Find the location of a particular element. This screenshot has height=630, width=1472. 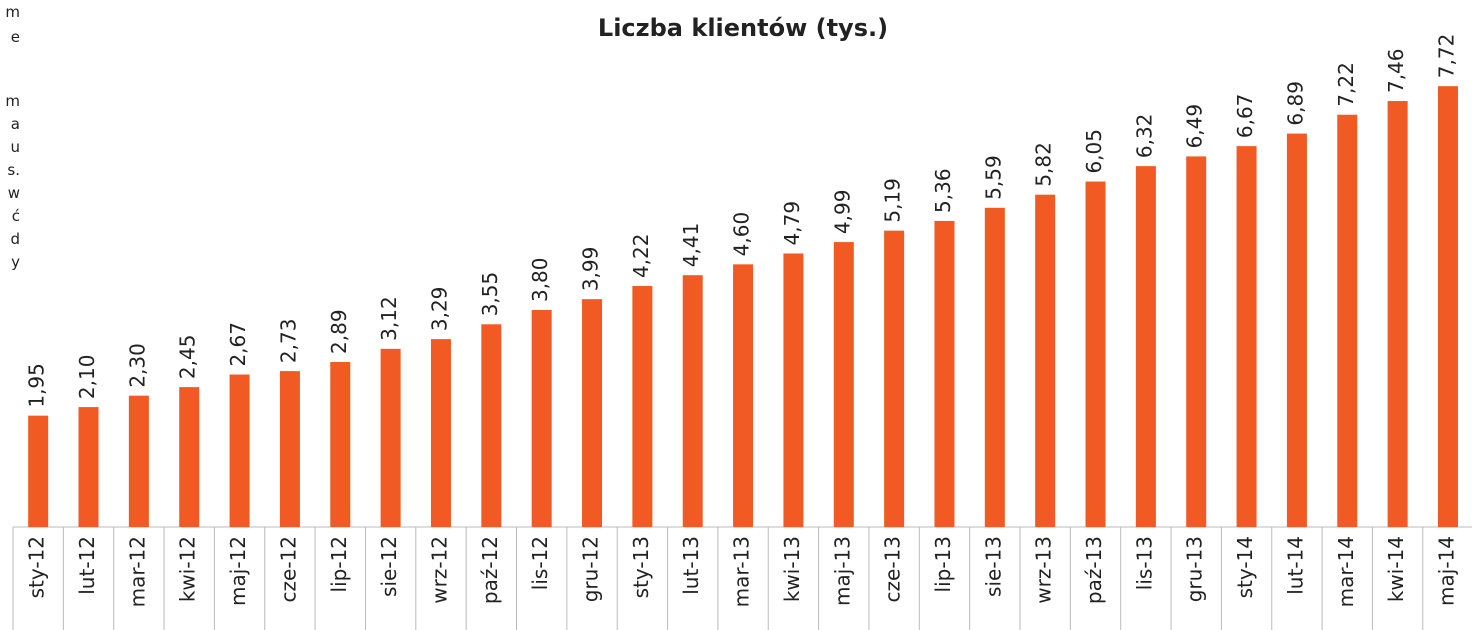

x-tick-label: maj-12 is located at coordinates (238, 571).